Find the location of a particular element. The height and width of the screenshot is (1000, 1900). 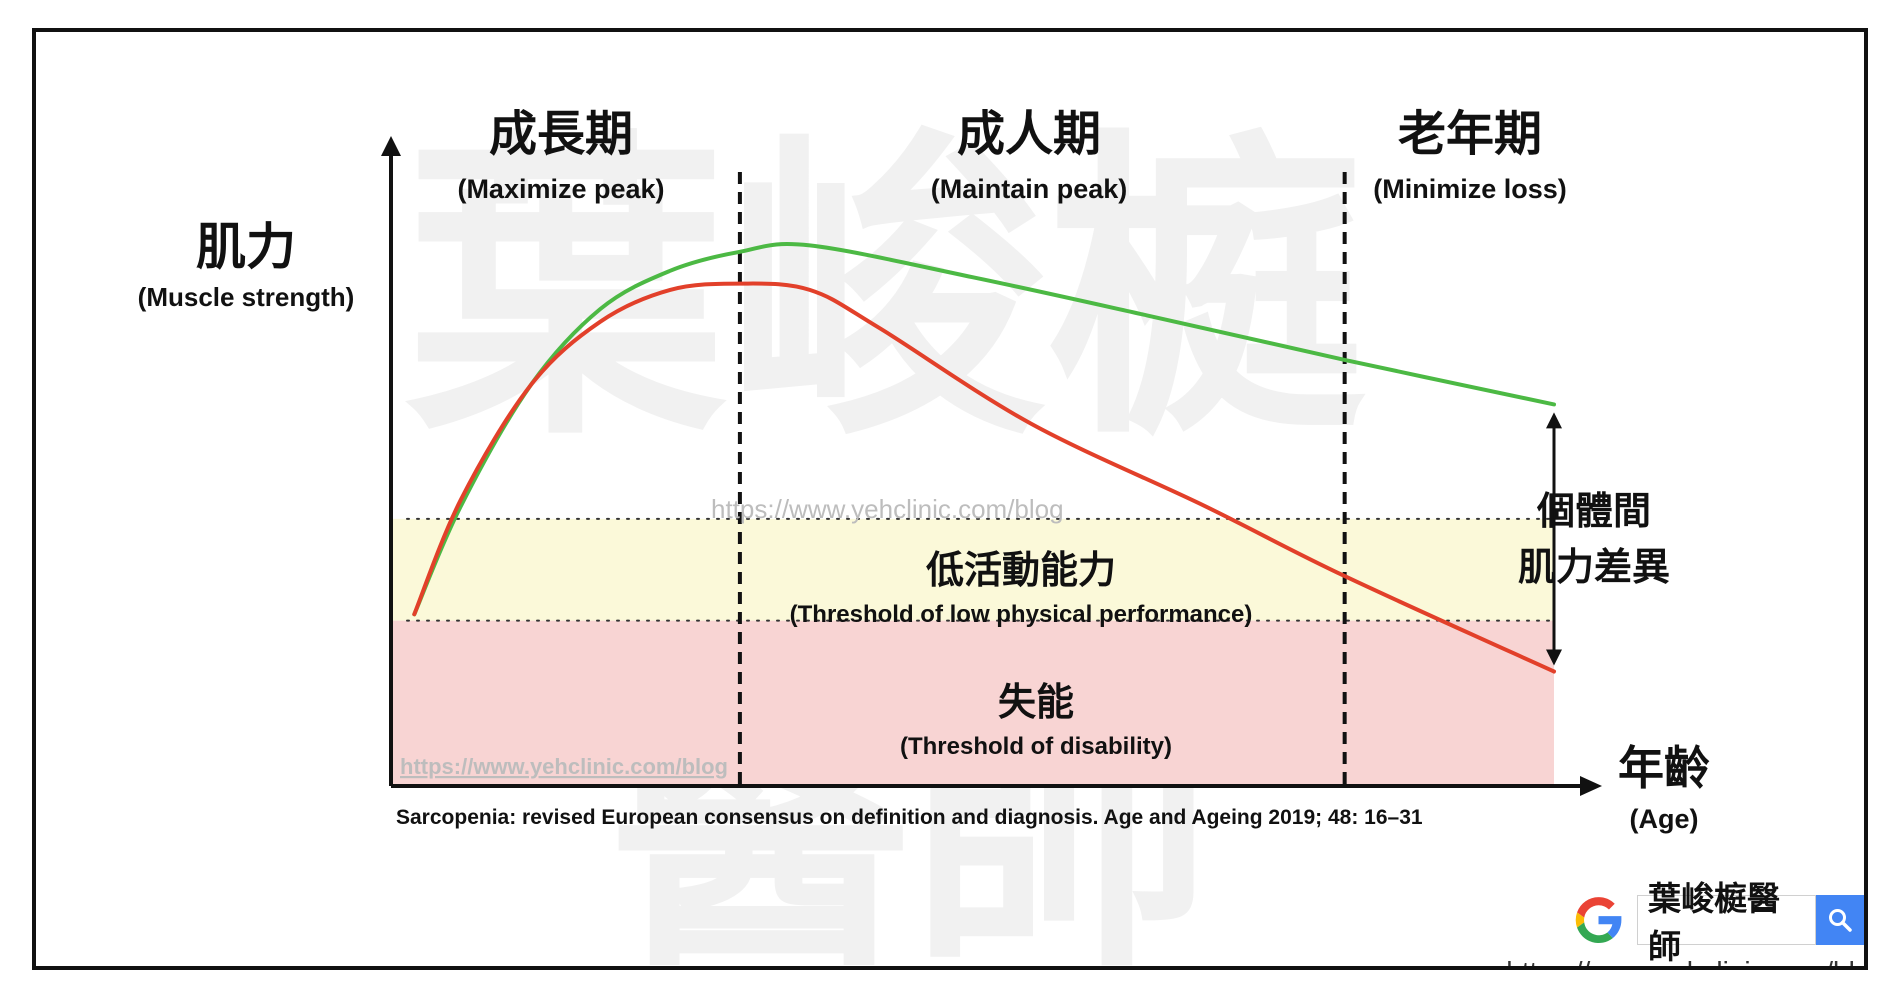

band-low-performance is located at coordinates (972, 569).